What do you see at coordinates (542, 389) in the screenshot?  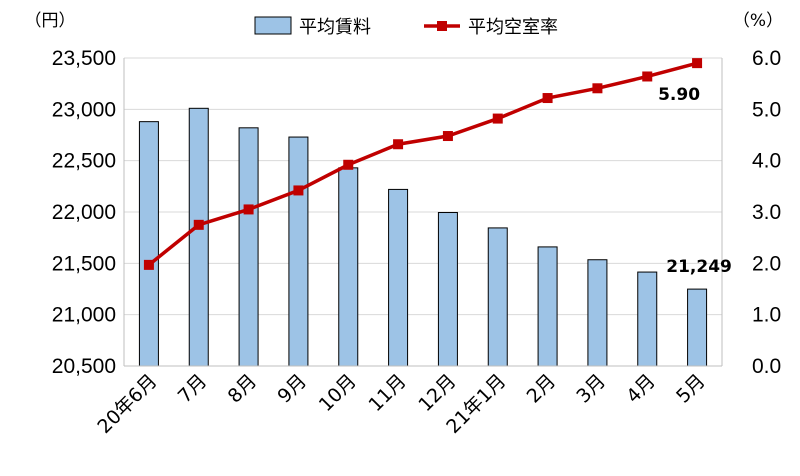 I see `category-label: 2月` at bounding box center [542, 389].